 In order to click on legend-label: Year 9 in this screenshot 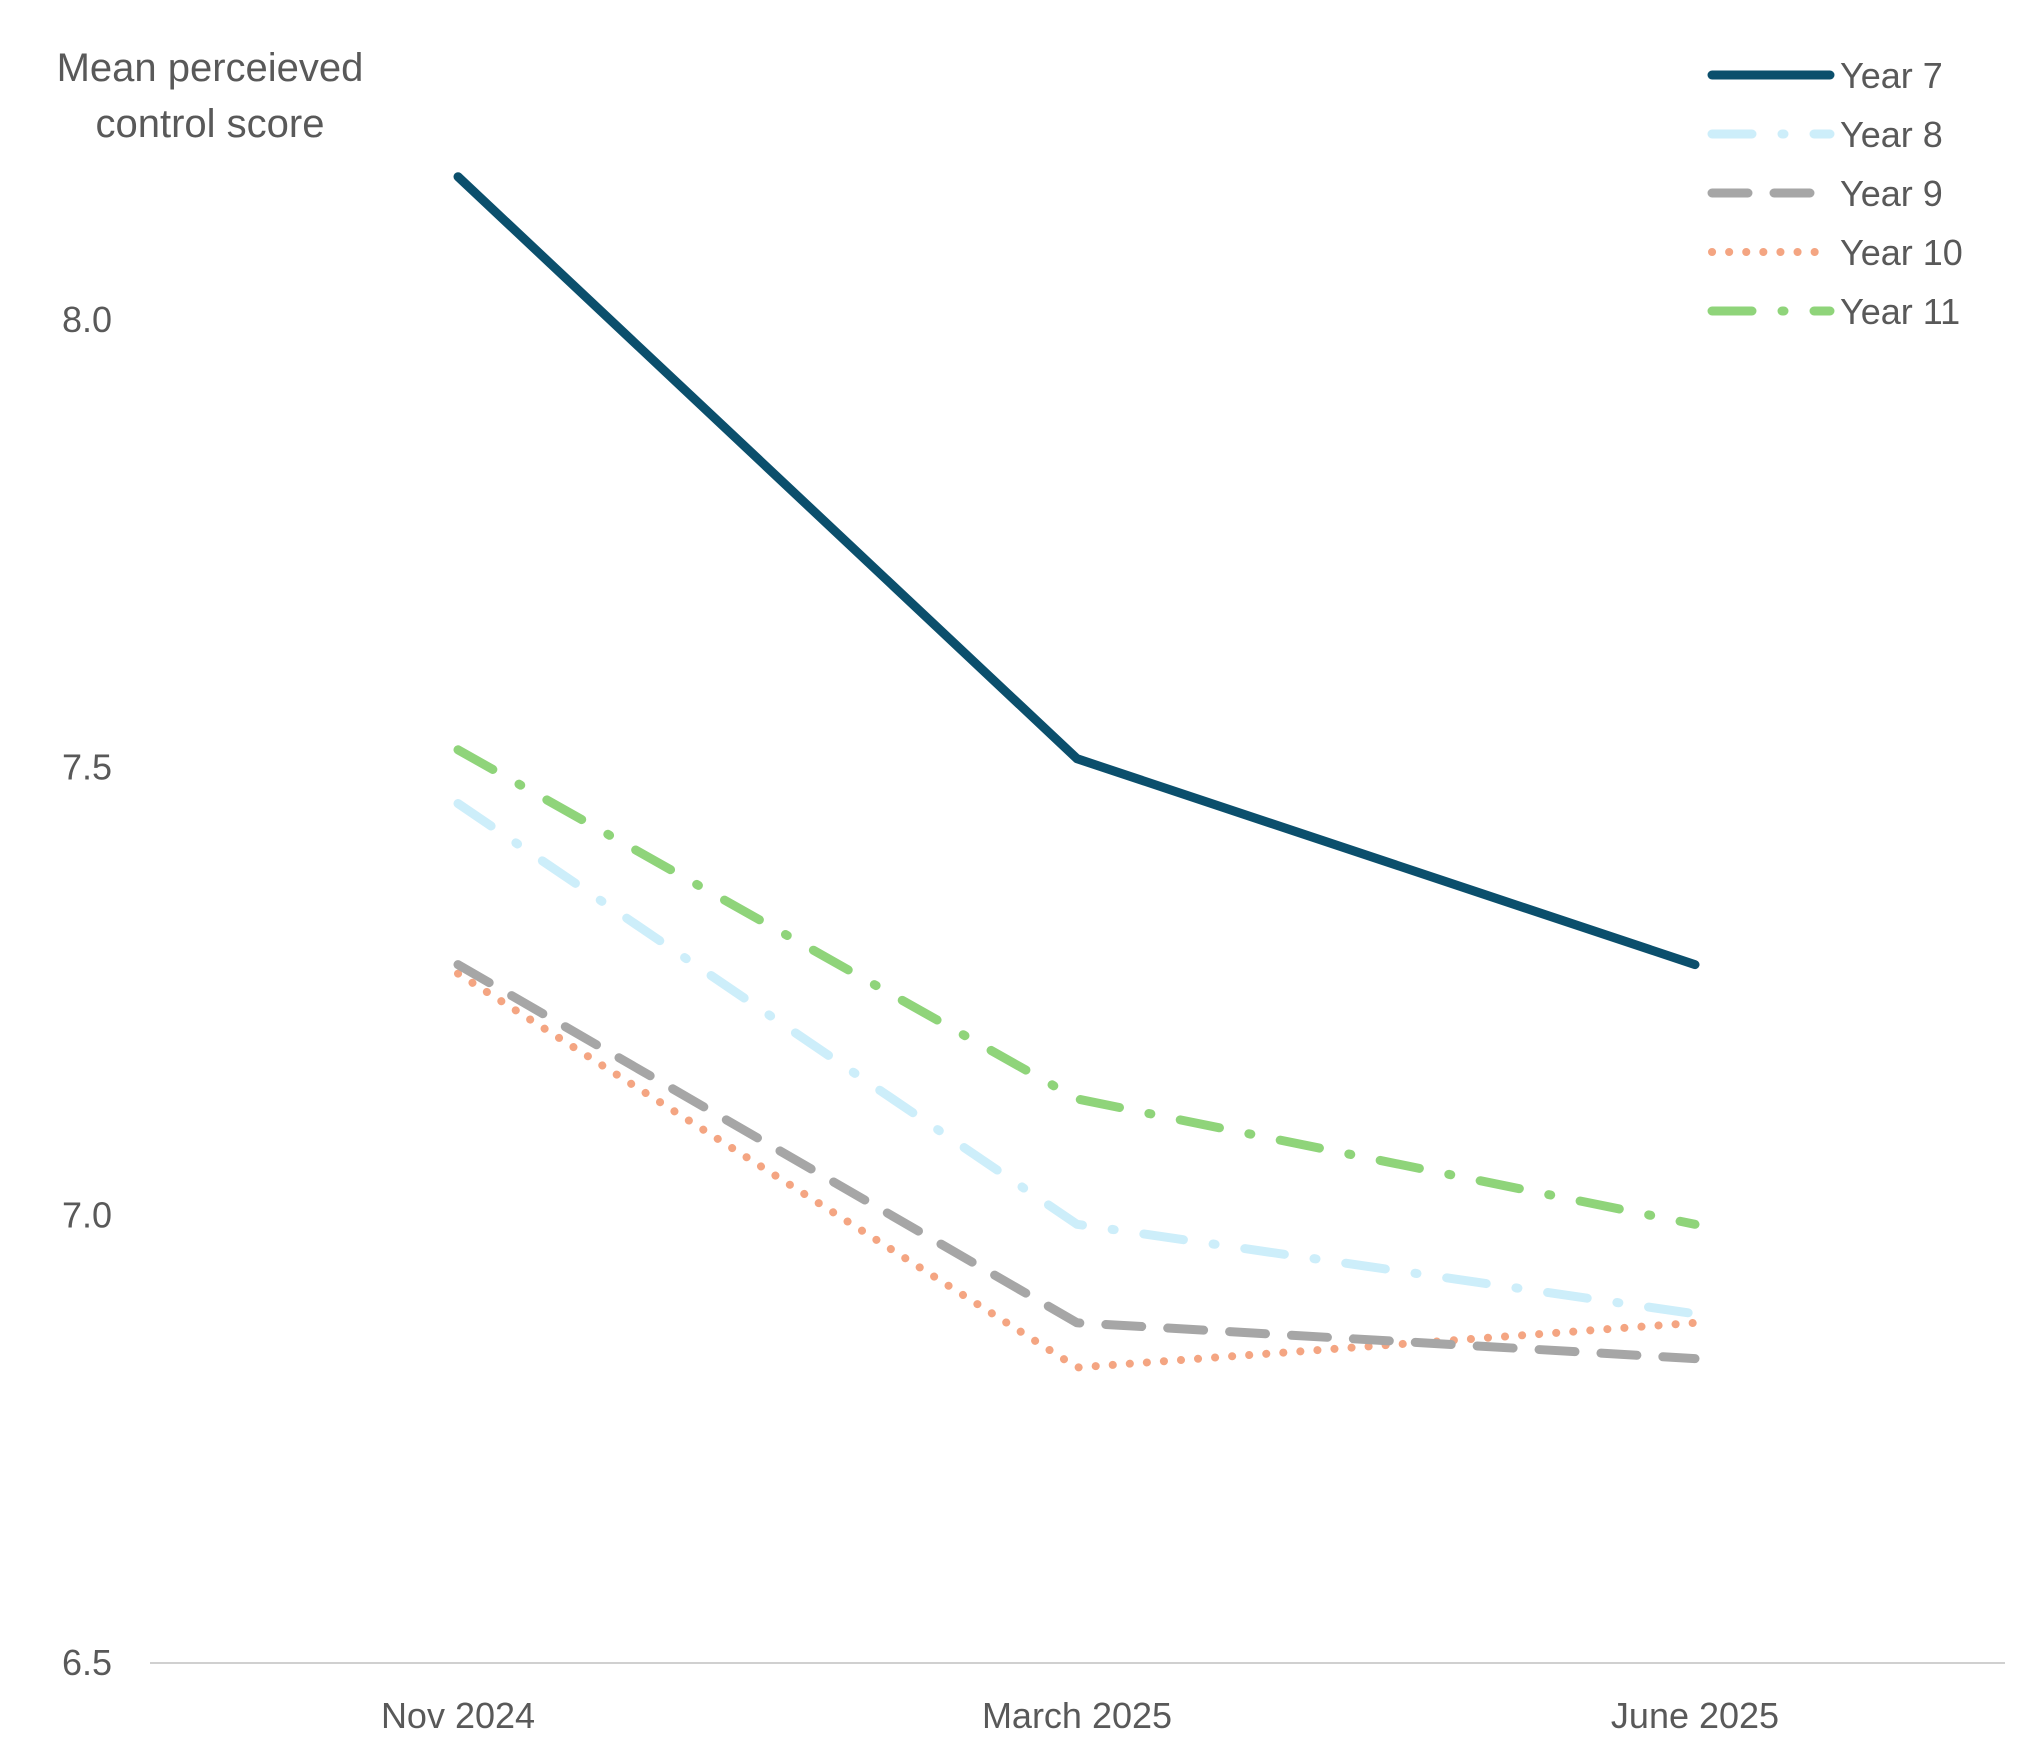, I will do `click(1891, 193)`.